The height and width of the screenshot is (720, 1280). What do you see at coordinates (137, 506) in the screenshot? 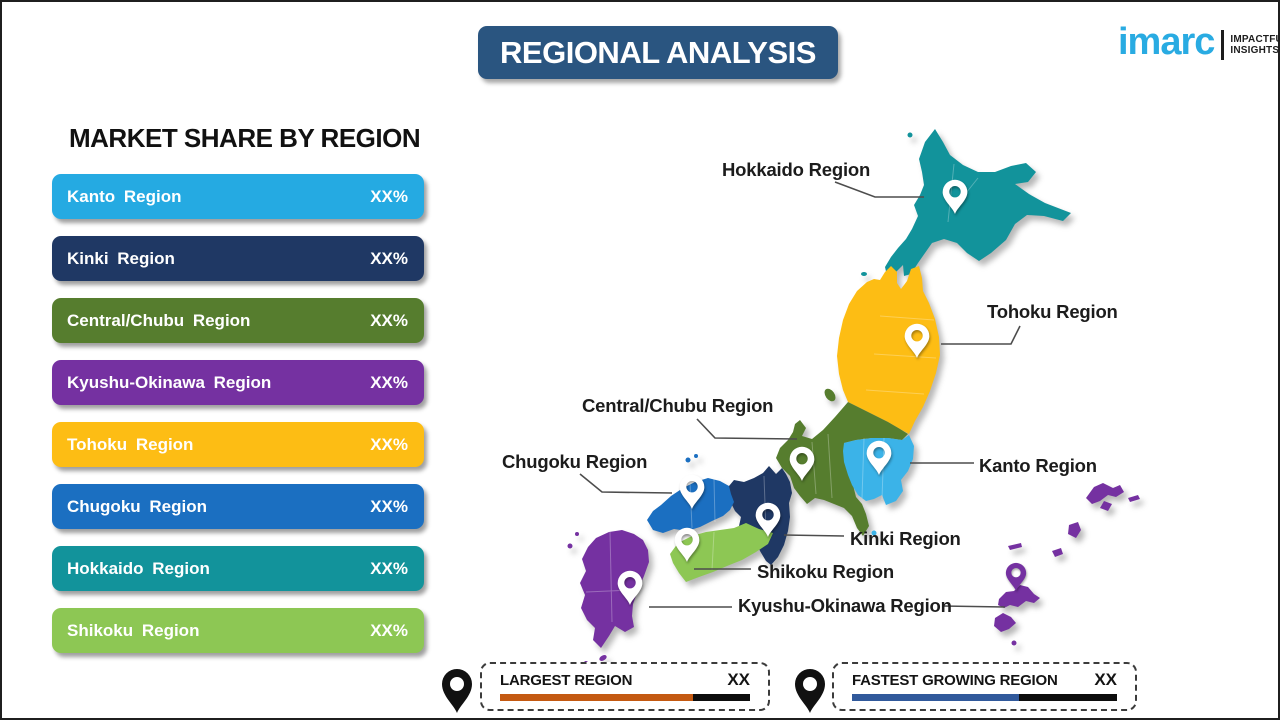
I see `bar-label: Chugoku Region` at bounding box center [137, 506].